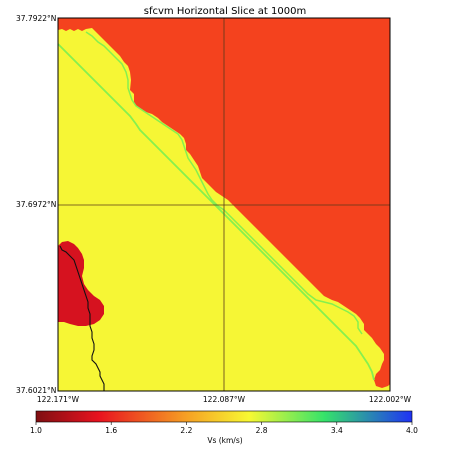  Describe the element at coordinates (36, 430) in the screenshot. I see `colorbar-tick-label: 1.0` at that location.